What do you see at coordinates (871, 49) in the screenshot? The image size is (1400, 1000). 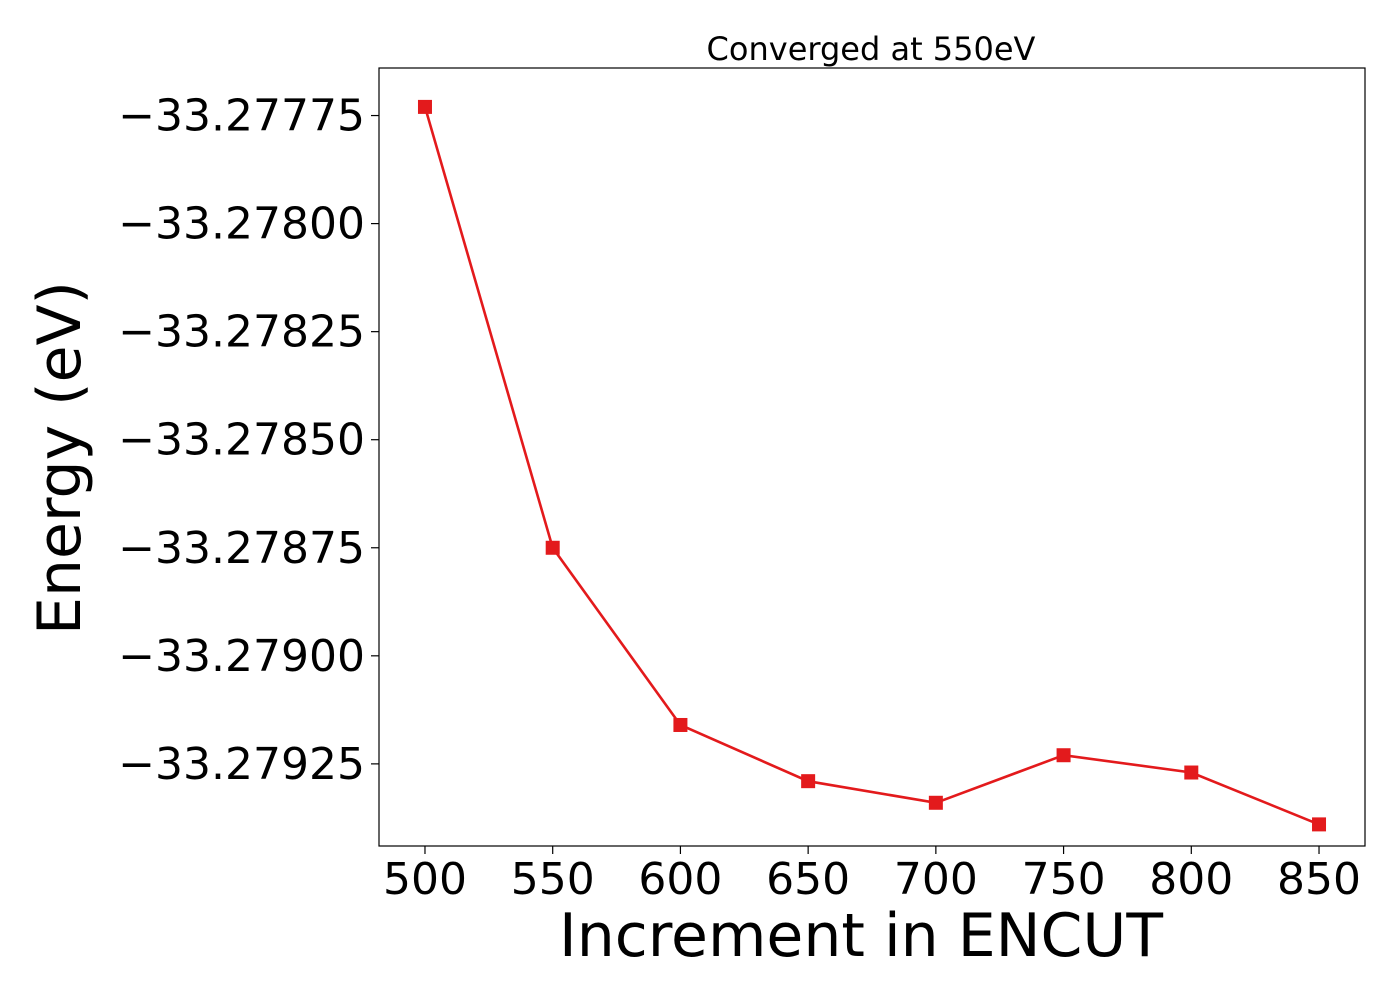 I see `chart-title: Converged at 550eV` at bounding box center [871, 49].